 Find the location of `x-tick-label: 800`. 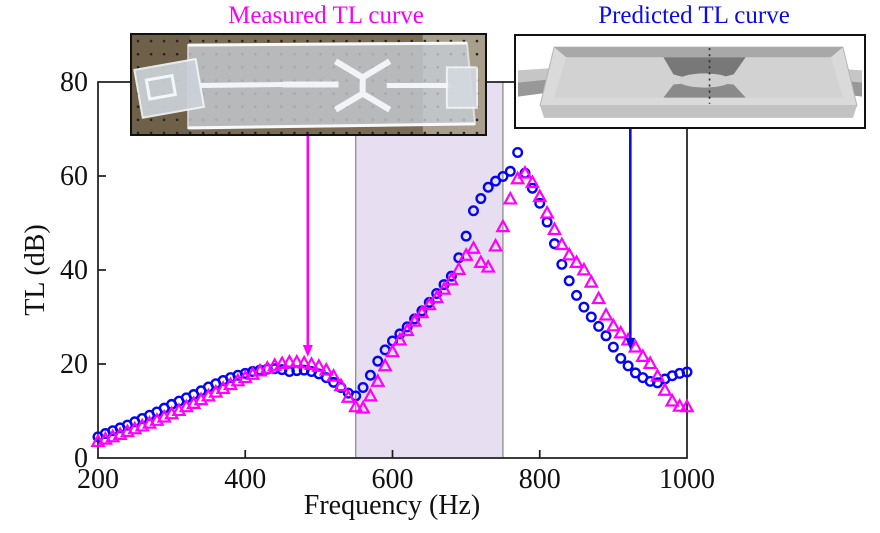

x-tick-label: 800 is located at coordinates (540, 479).